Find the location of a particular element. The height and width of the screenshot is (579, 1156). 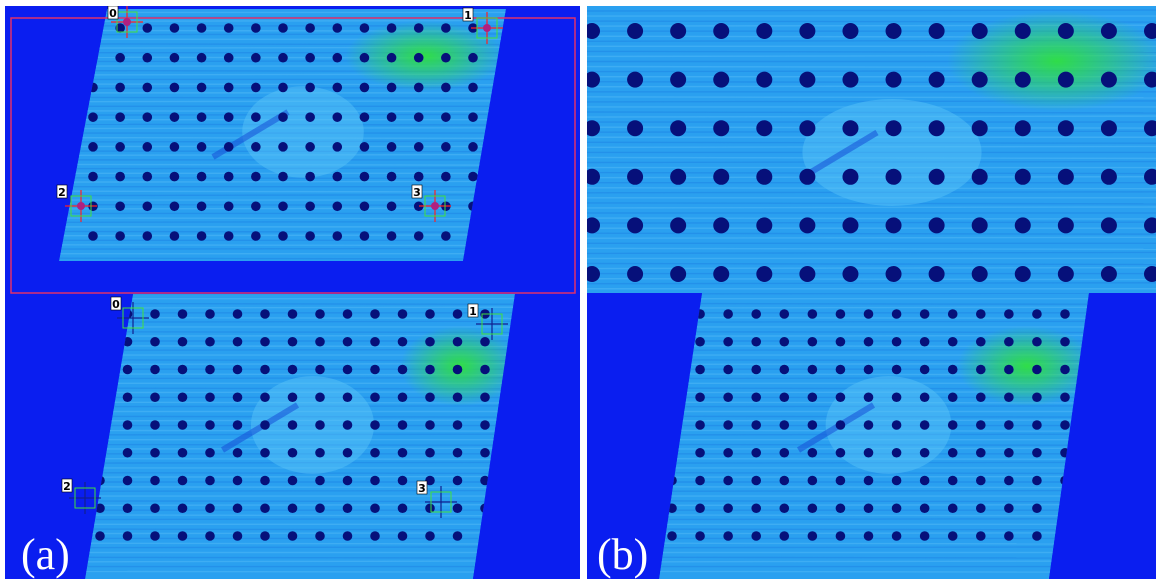

crack-line is located at coordinates (260, 427).